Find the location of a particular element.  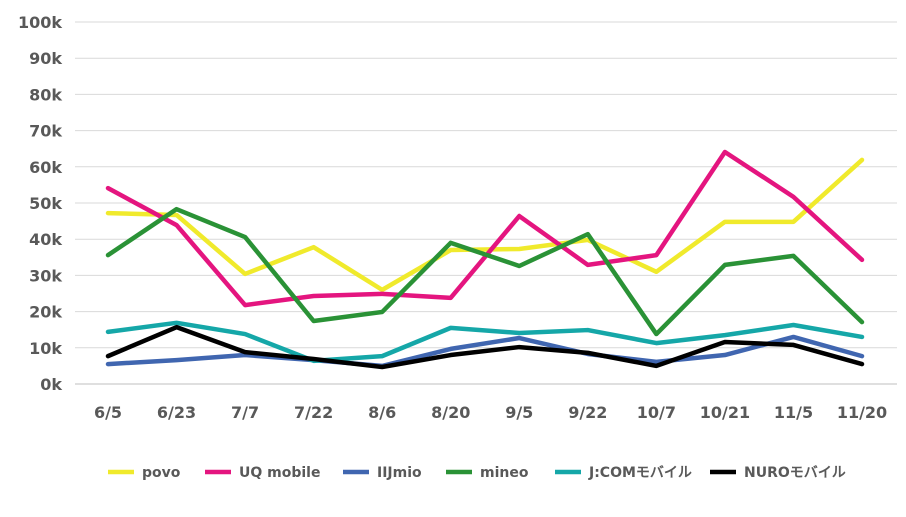

x-tick-label: 10/21 is located at coordinates (725, 412).